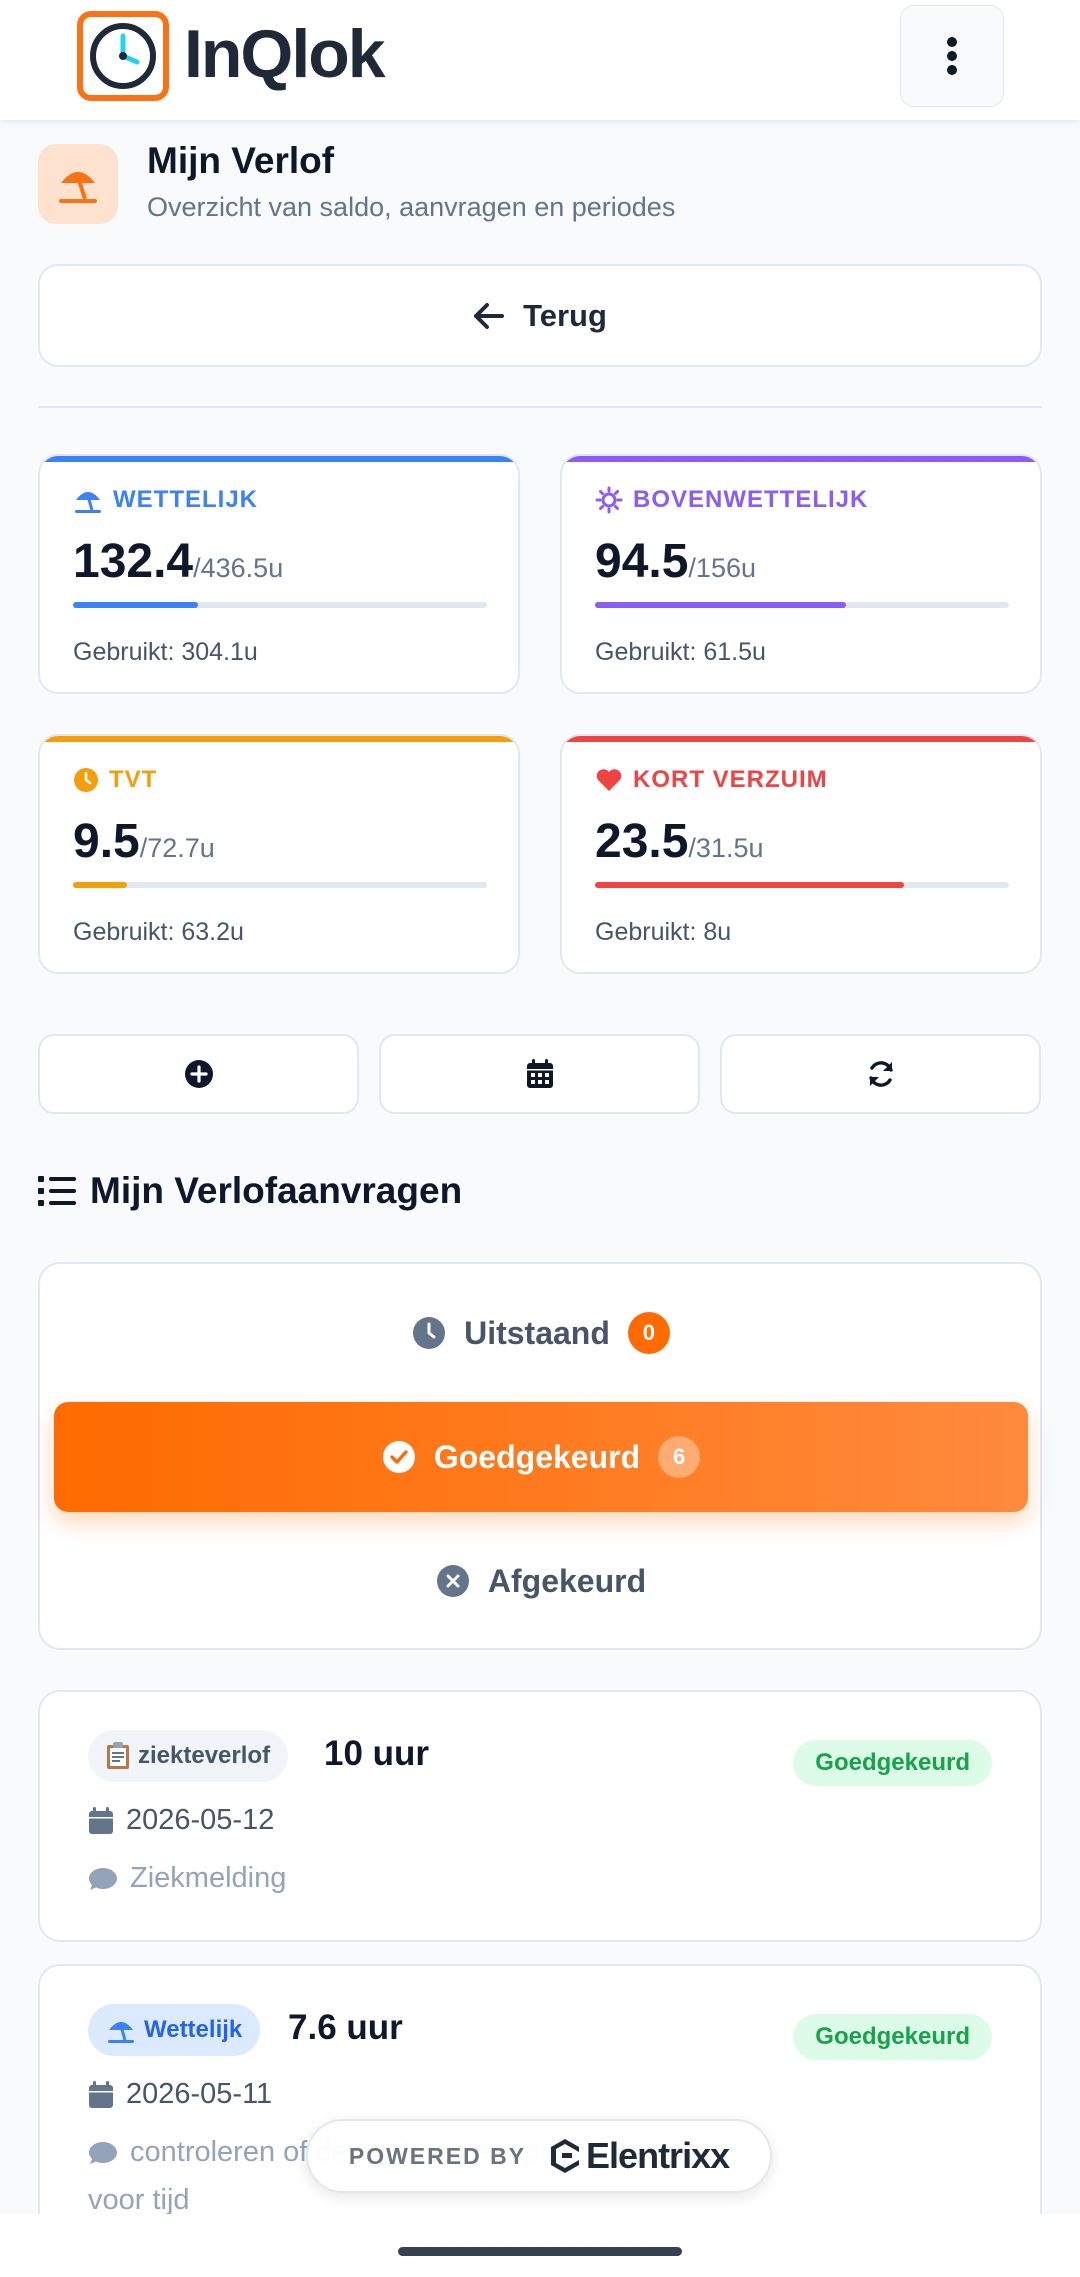  I want to click on list-icon, so click(57, 1191).